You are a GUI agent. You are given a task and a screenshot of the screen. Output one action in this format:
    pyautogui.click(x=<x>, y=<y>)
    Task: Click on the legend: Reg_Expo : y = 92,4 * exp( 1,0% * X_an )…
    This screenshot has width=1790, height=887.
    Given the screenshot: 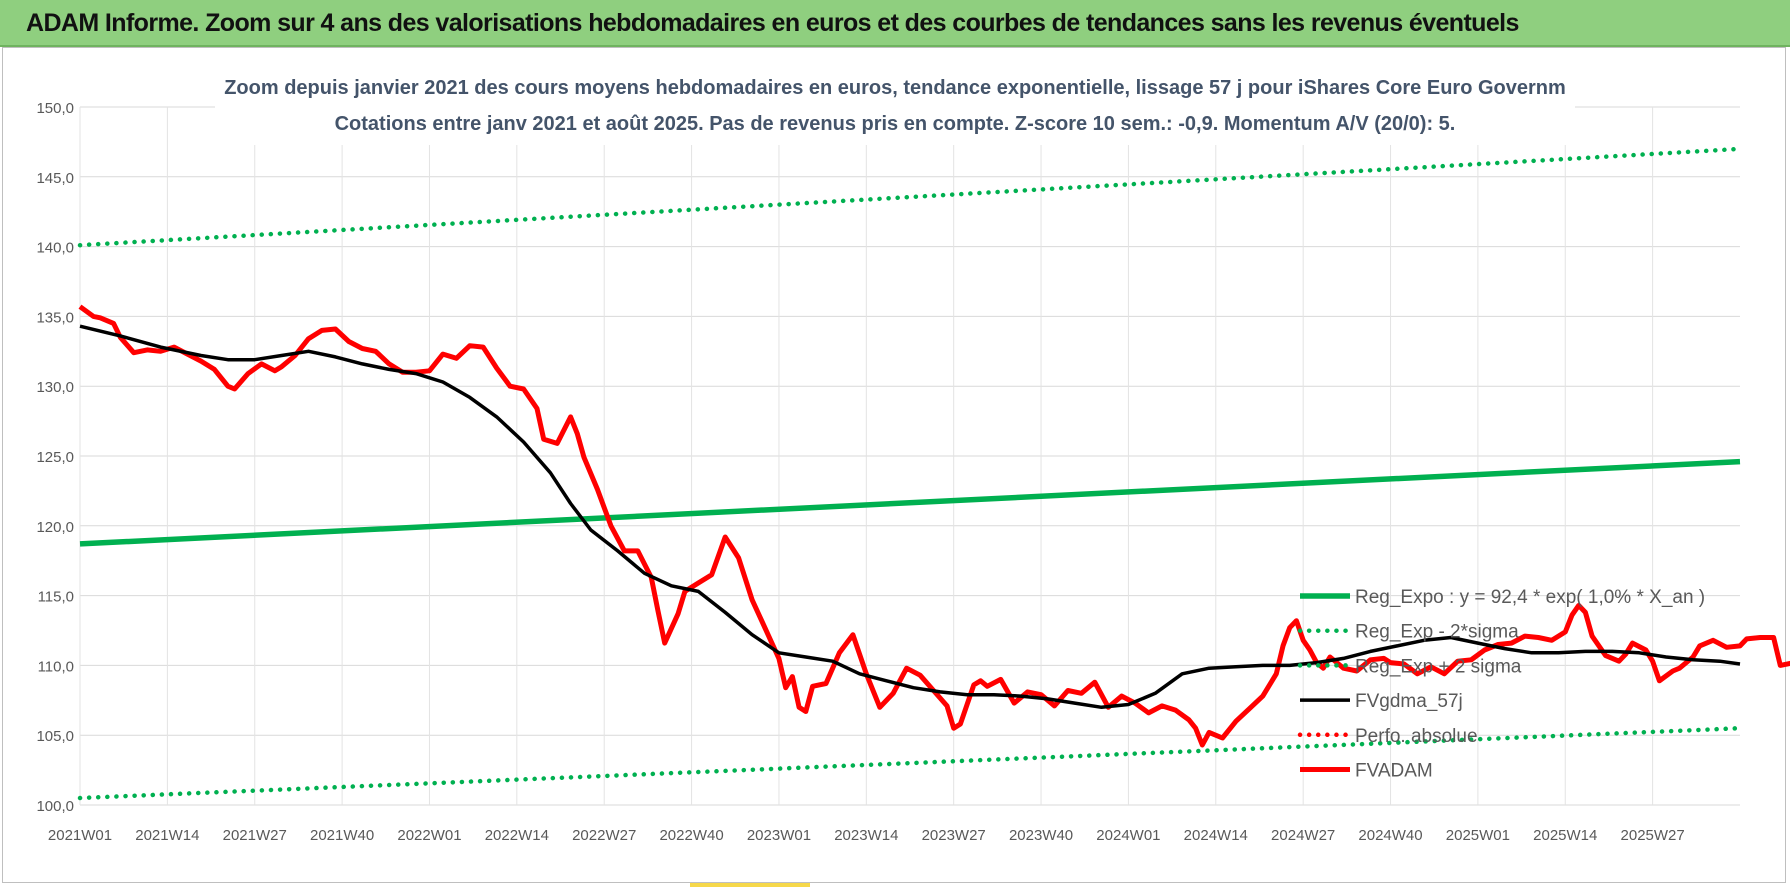 What is the action you would take?
    pyautogui.click(x=1501, y=684)
    